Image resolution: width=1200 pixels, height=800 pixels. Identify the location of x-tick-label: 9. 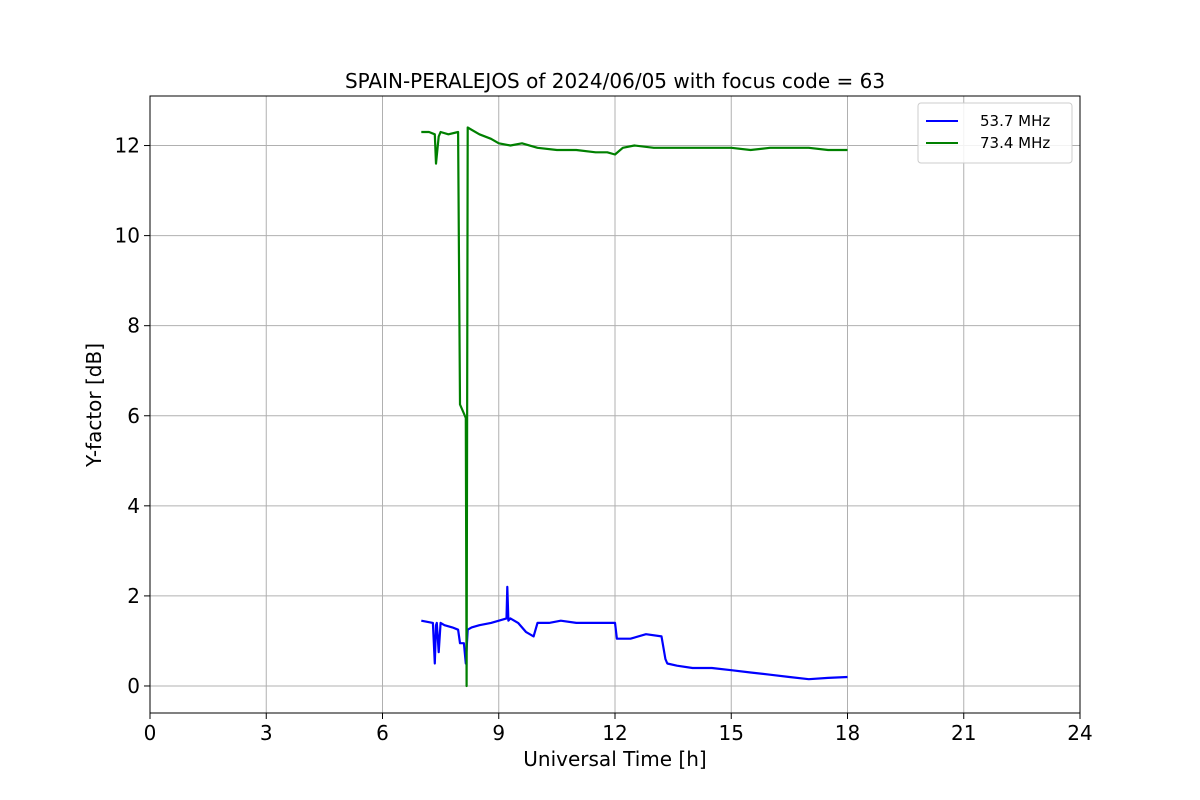
(498, 733).